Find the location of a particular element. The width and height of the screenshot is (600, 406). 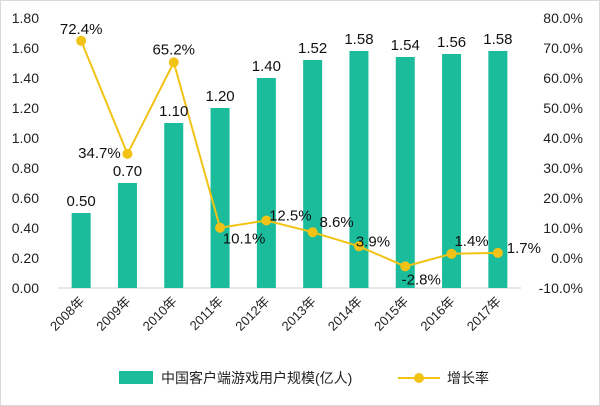

y-left-tick-label: 0.20 is located at coordinates (25, 258).